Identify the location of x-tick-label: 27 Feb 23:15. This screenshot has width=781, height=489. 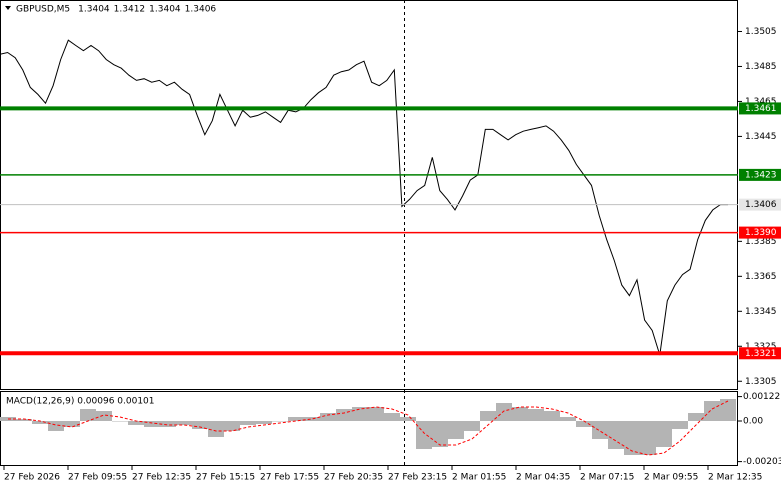
(417, 478).